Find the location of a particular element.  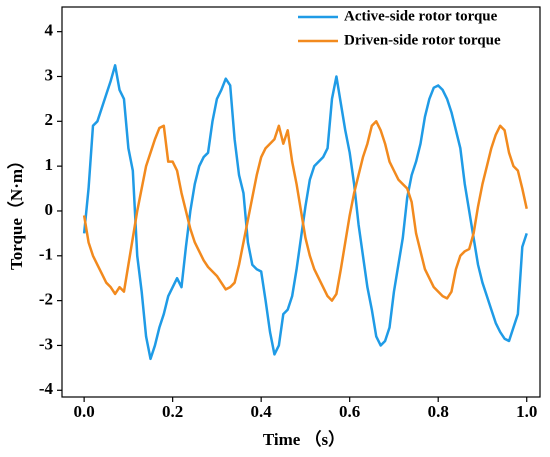

x-tick-label: 1.0 is located at coordinates (526, 411).